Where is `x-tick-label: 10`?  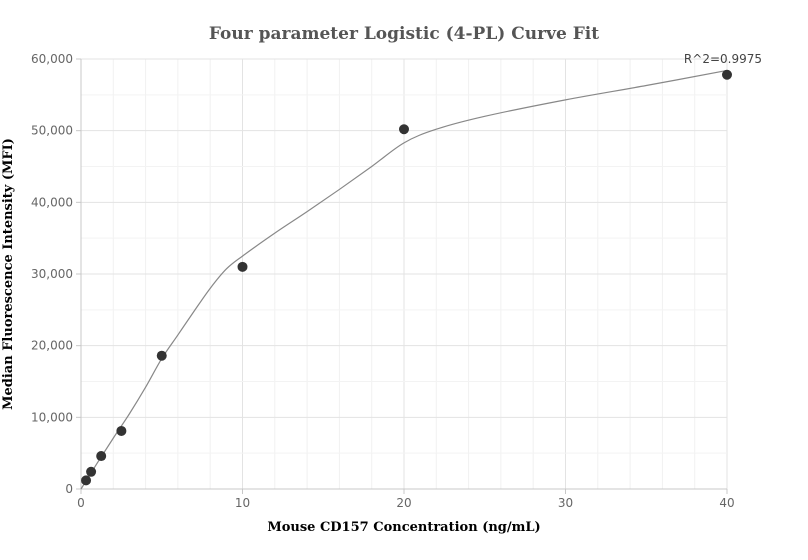
x-tick-label: 10 is located at coordinates (242, 503).